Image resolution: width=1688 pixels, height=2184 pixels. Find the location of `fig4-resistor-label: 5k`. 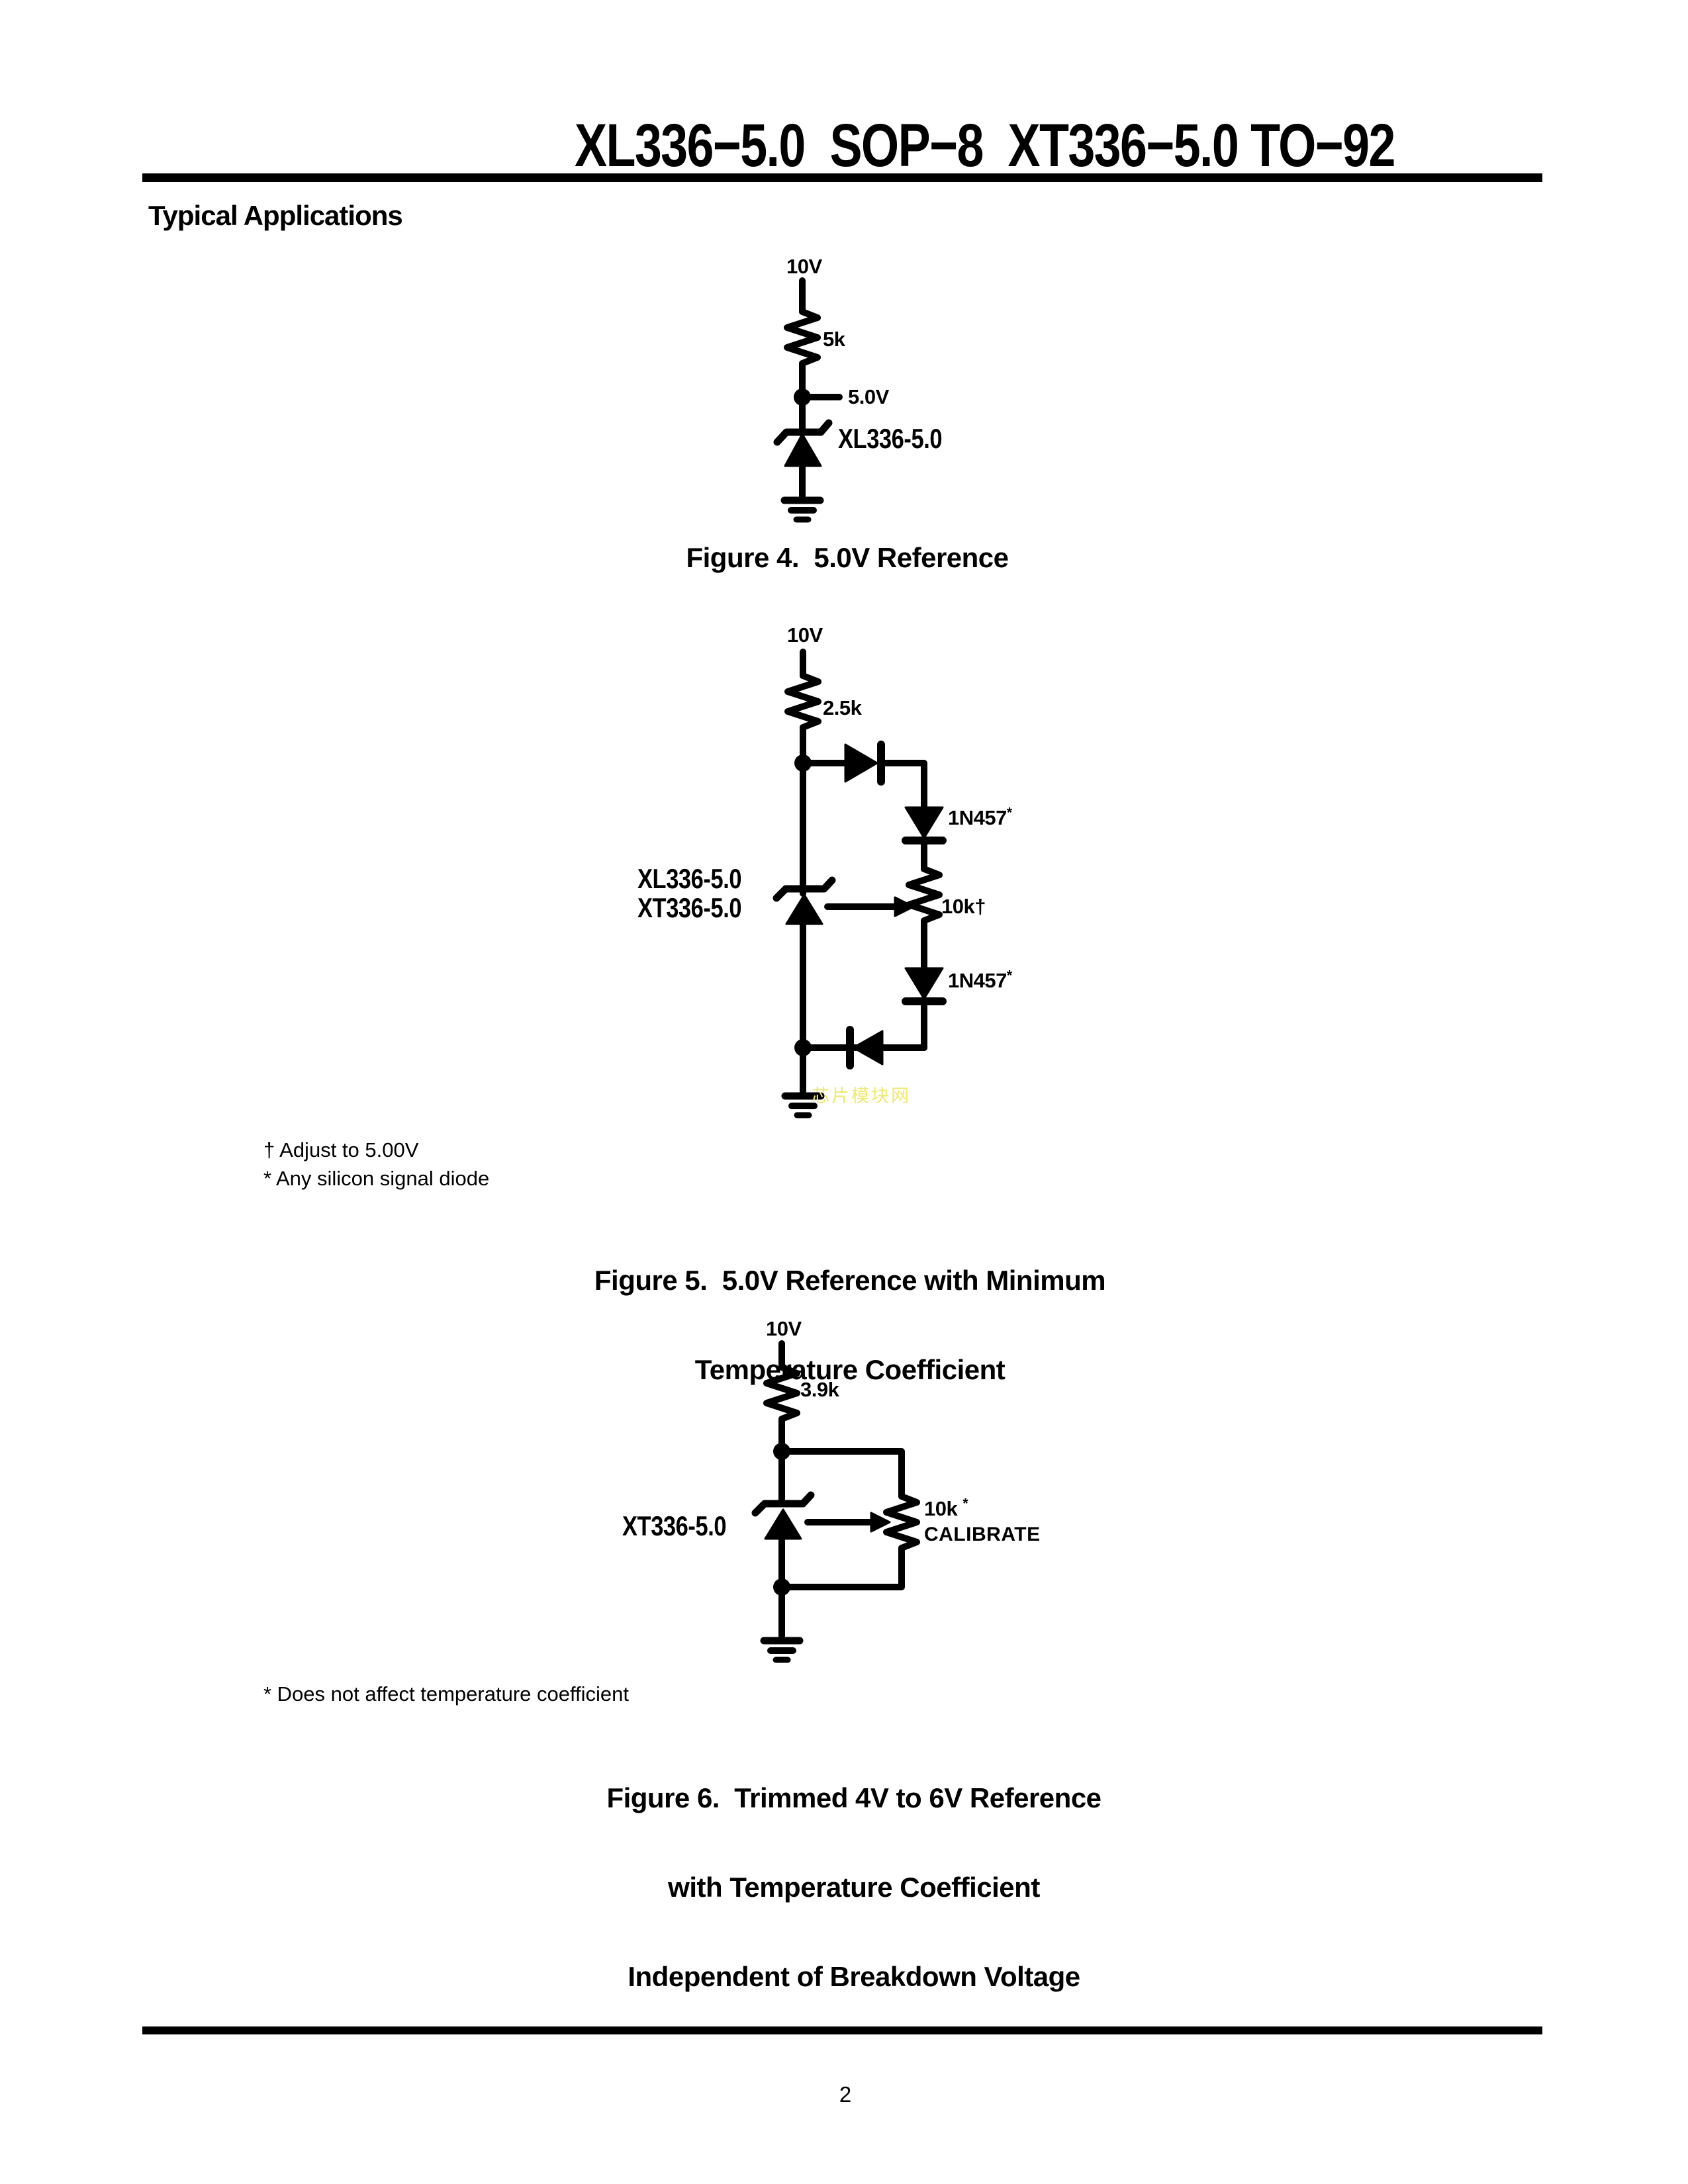

fig4-resistor-label: 5k is located at coordinates (834, 339).